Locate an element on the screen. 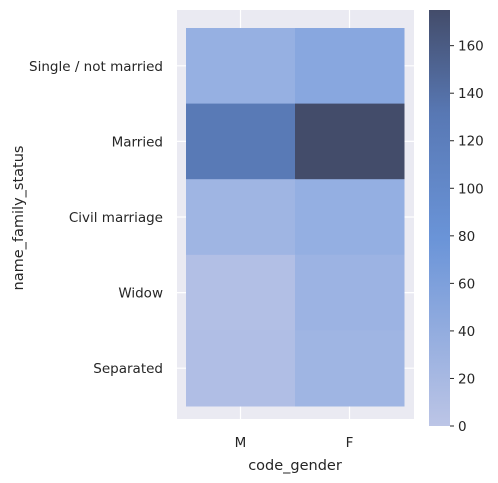 Image resolution: width=498 pixels, height=483 pixels. colorbar-tick-label: 0 is located at coordinates (462, 427).